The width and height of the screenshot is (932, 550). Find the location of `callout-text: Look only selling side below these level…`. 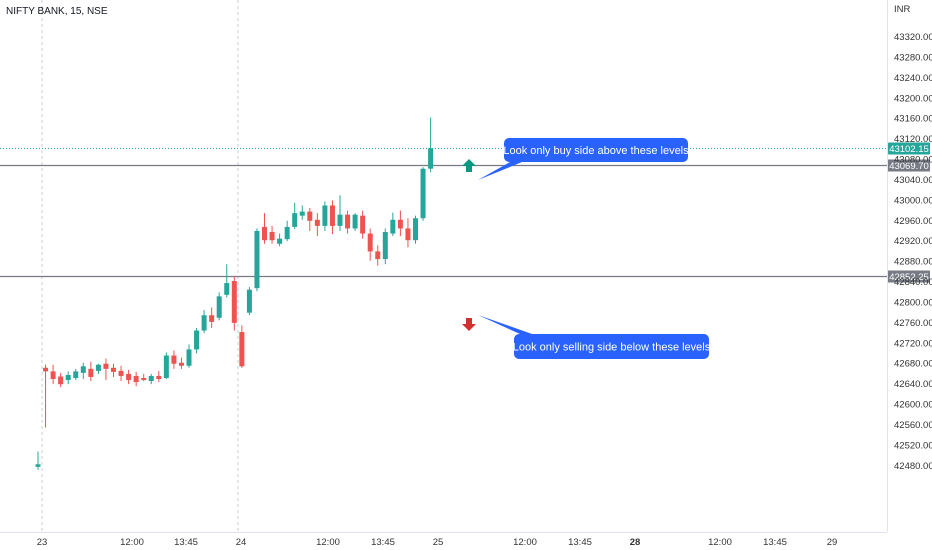

callout-text: Look only selling side below these level… is located at coordinates (612, 348).